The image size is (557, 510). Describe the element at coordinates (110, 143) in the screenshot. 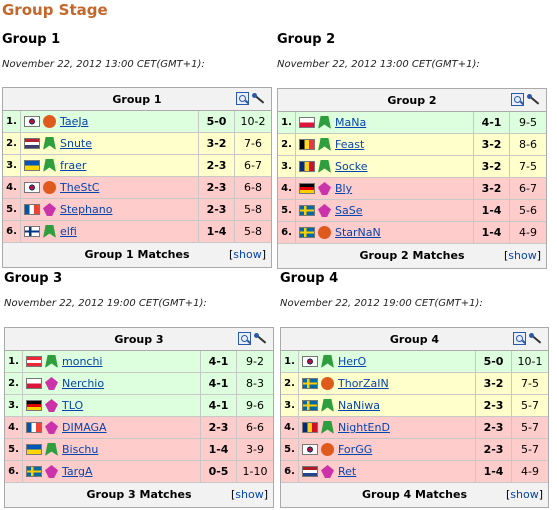

I see `player-cell: Snute` at that location.